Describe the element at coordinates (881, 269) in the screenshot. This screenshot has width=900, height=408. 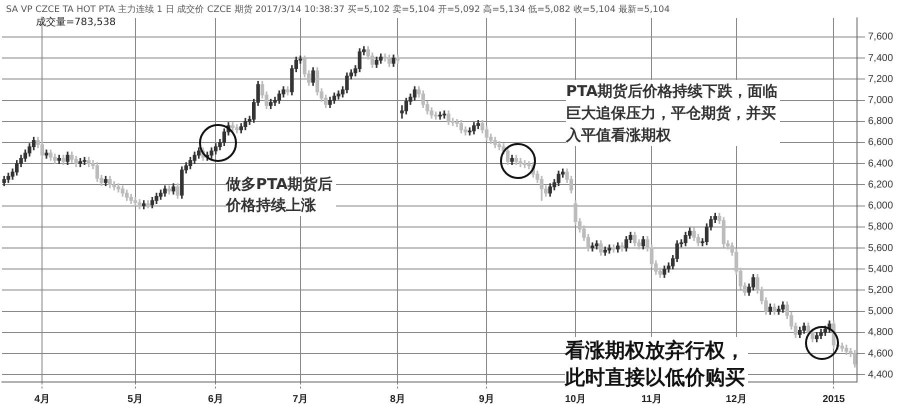
I see `y-tick-label: 5,400` at that location.